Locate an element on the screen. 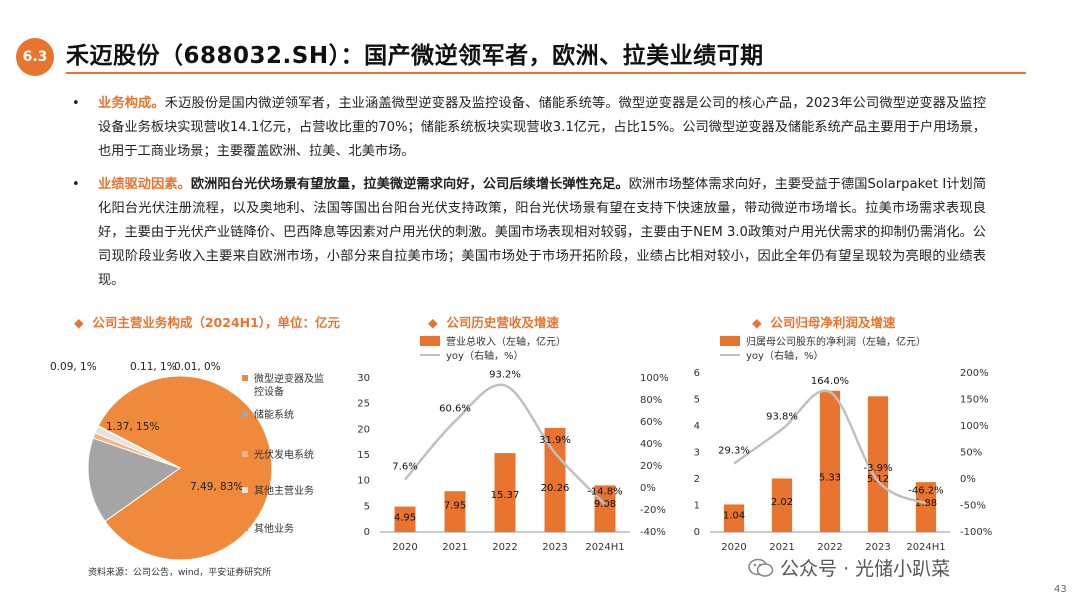  profit-chart-title: ◆ 公司归母净利润及增速 is located at coordinates (823, 321).